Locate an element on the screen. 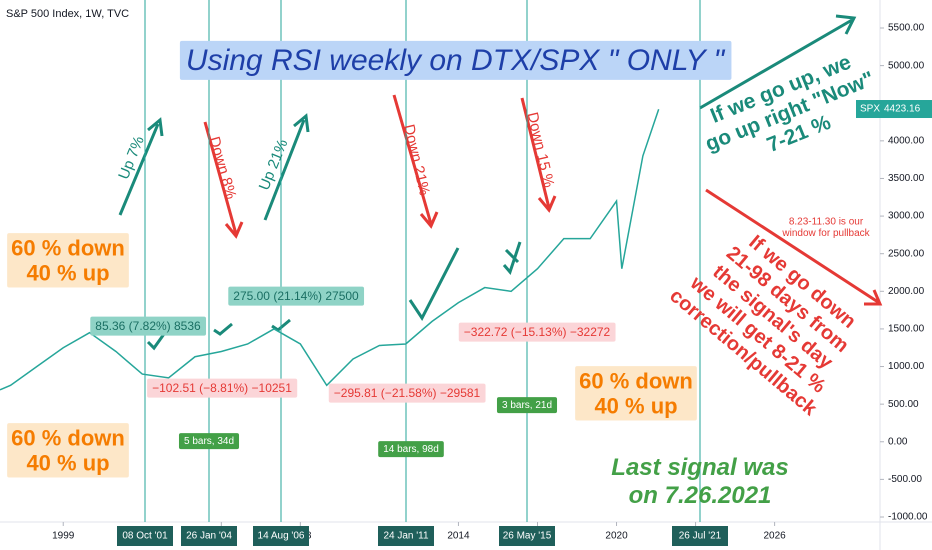 Image resolution: width=932 pixels, height=550 pixels. y-tick-label: 500.00 is located at coordinates (903, 404).